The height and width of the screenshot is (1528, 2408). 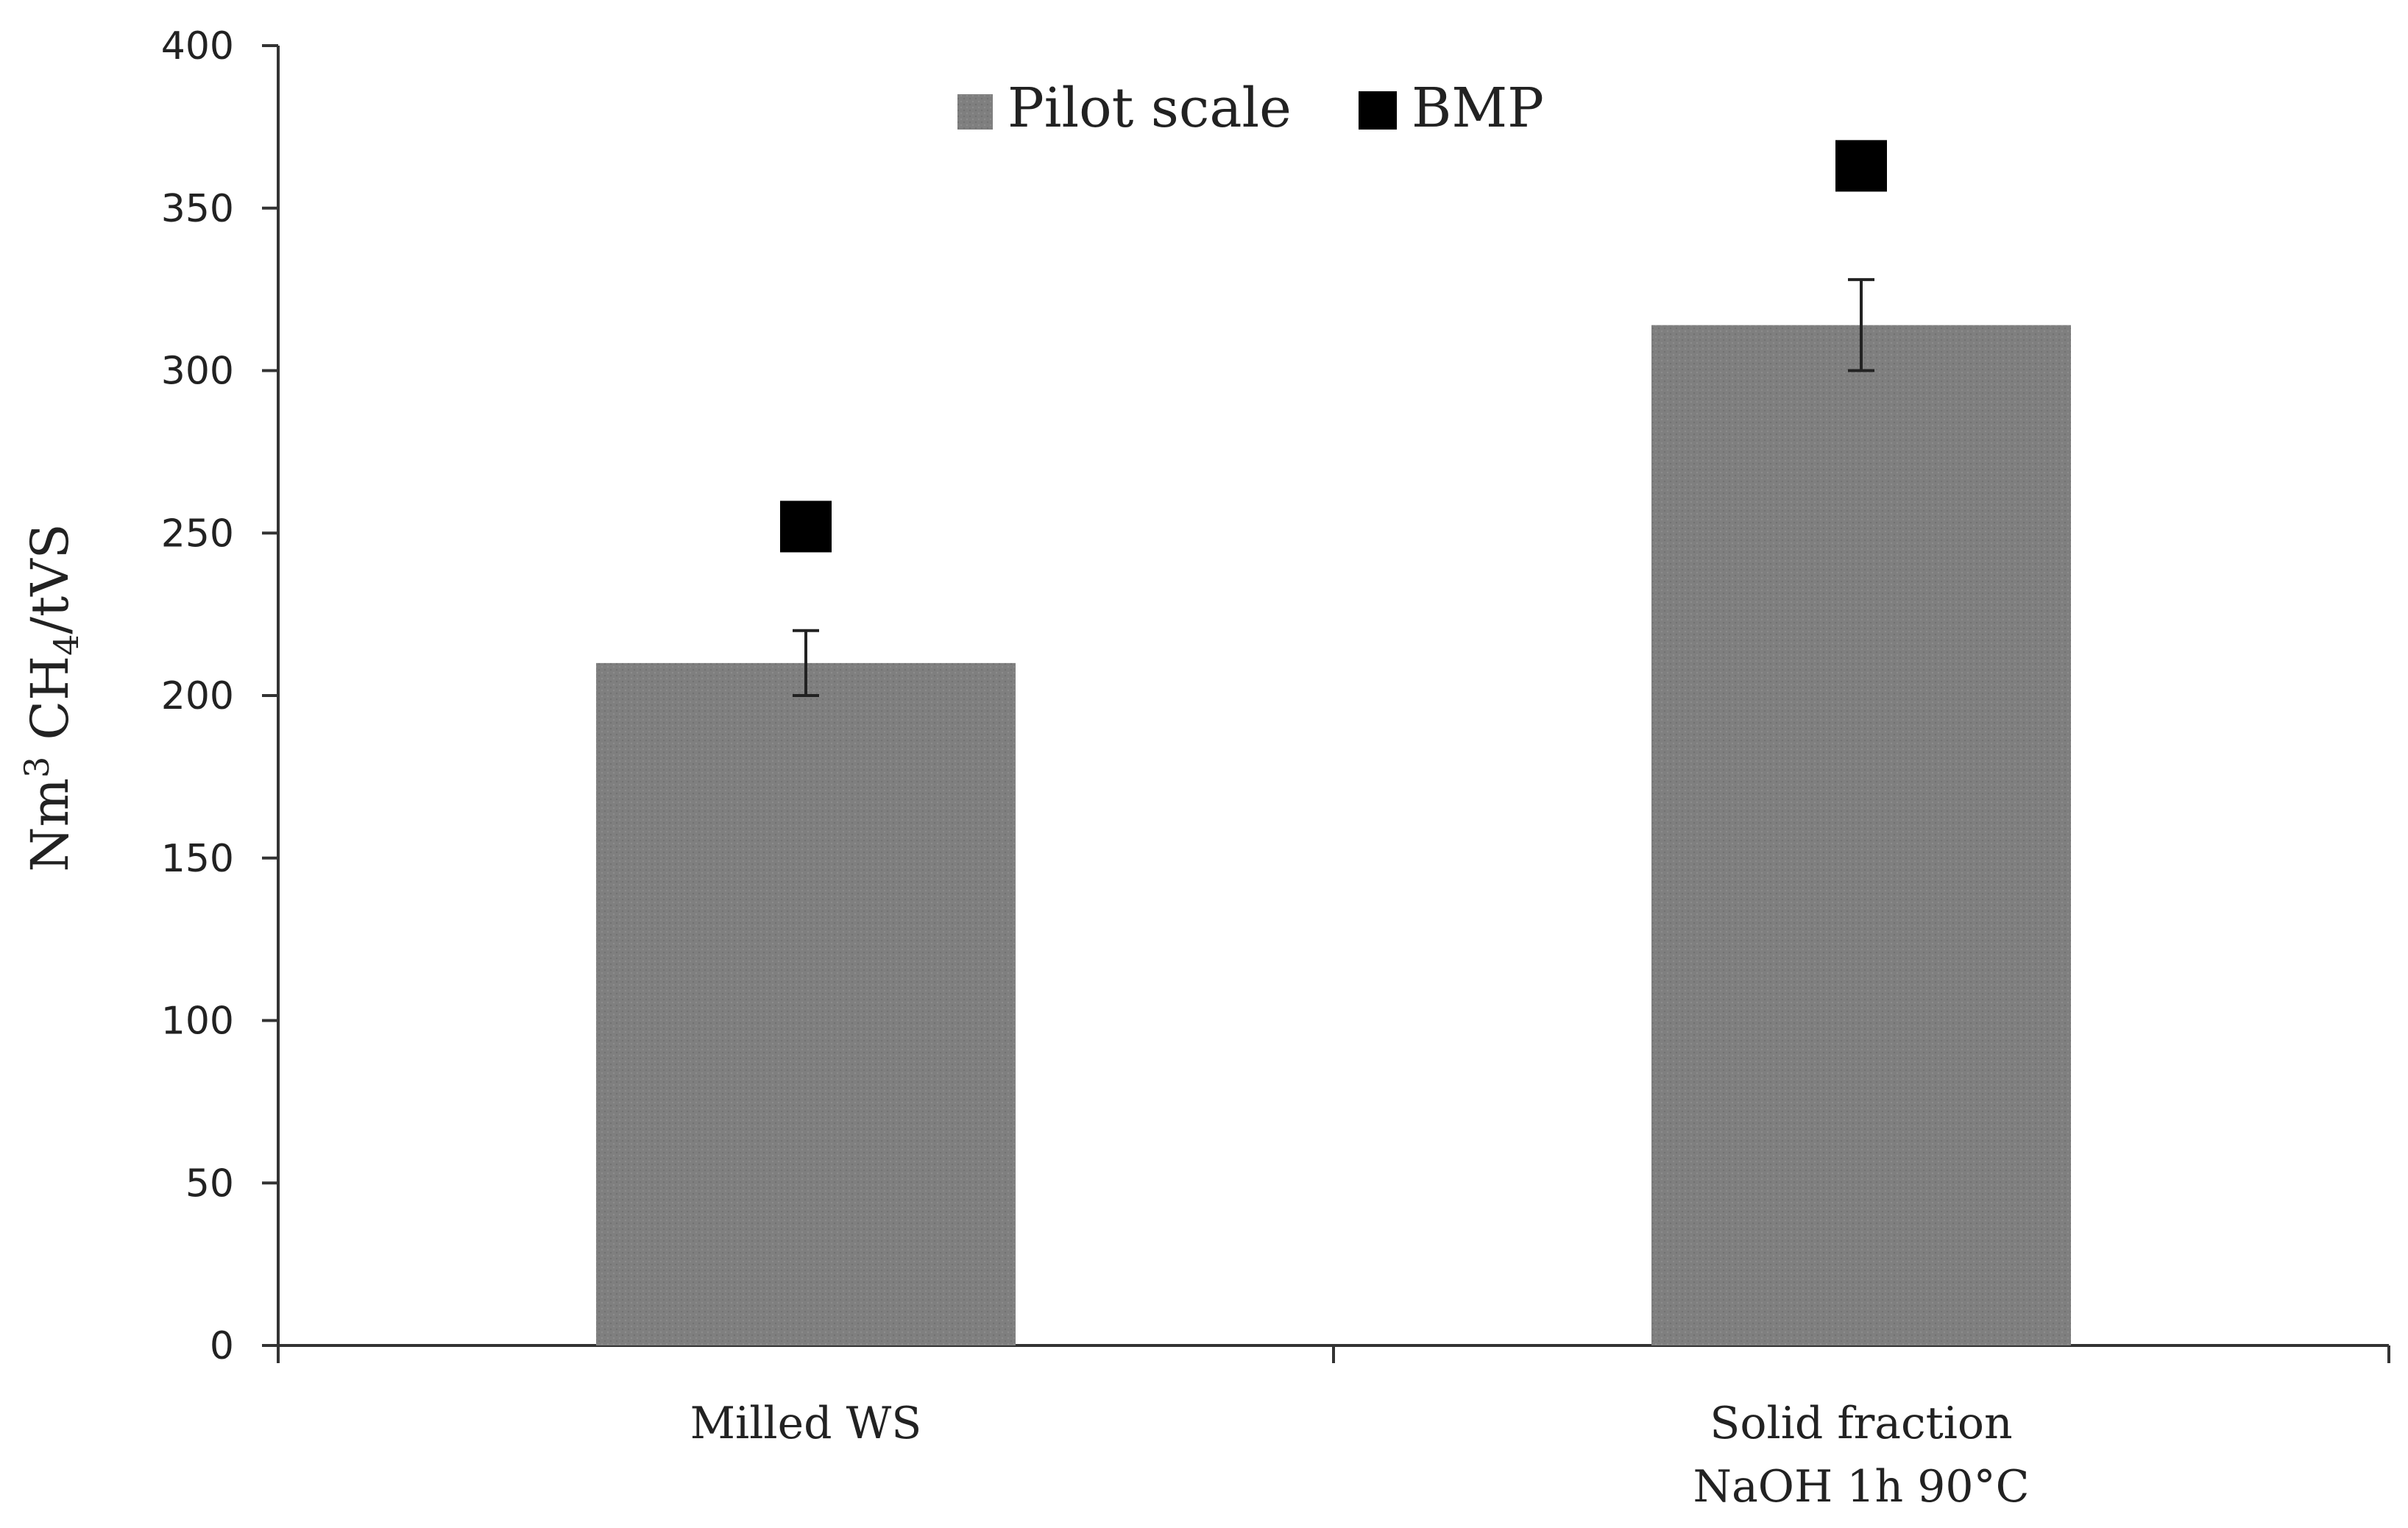 What do you see at coordinates (209, 1183) in the screenshot?
I see `y-tick-label: 50` at bounding box center [209, 1183].